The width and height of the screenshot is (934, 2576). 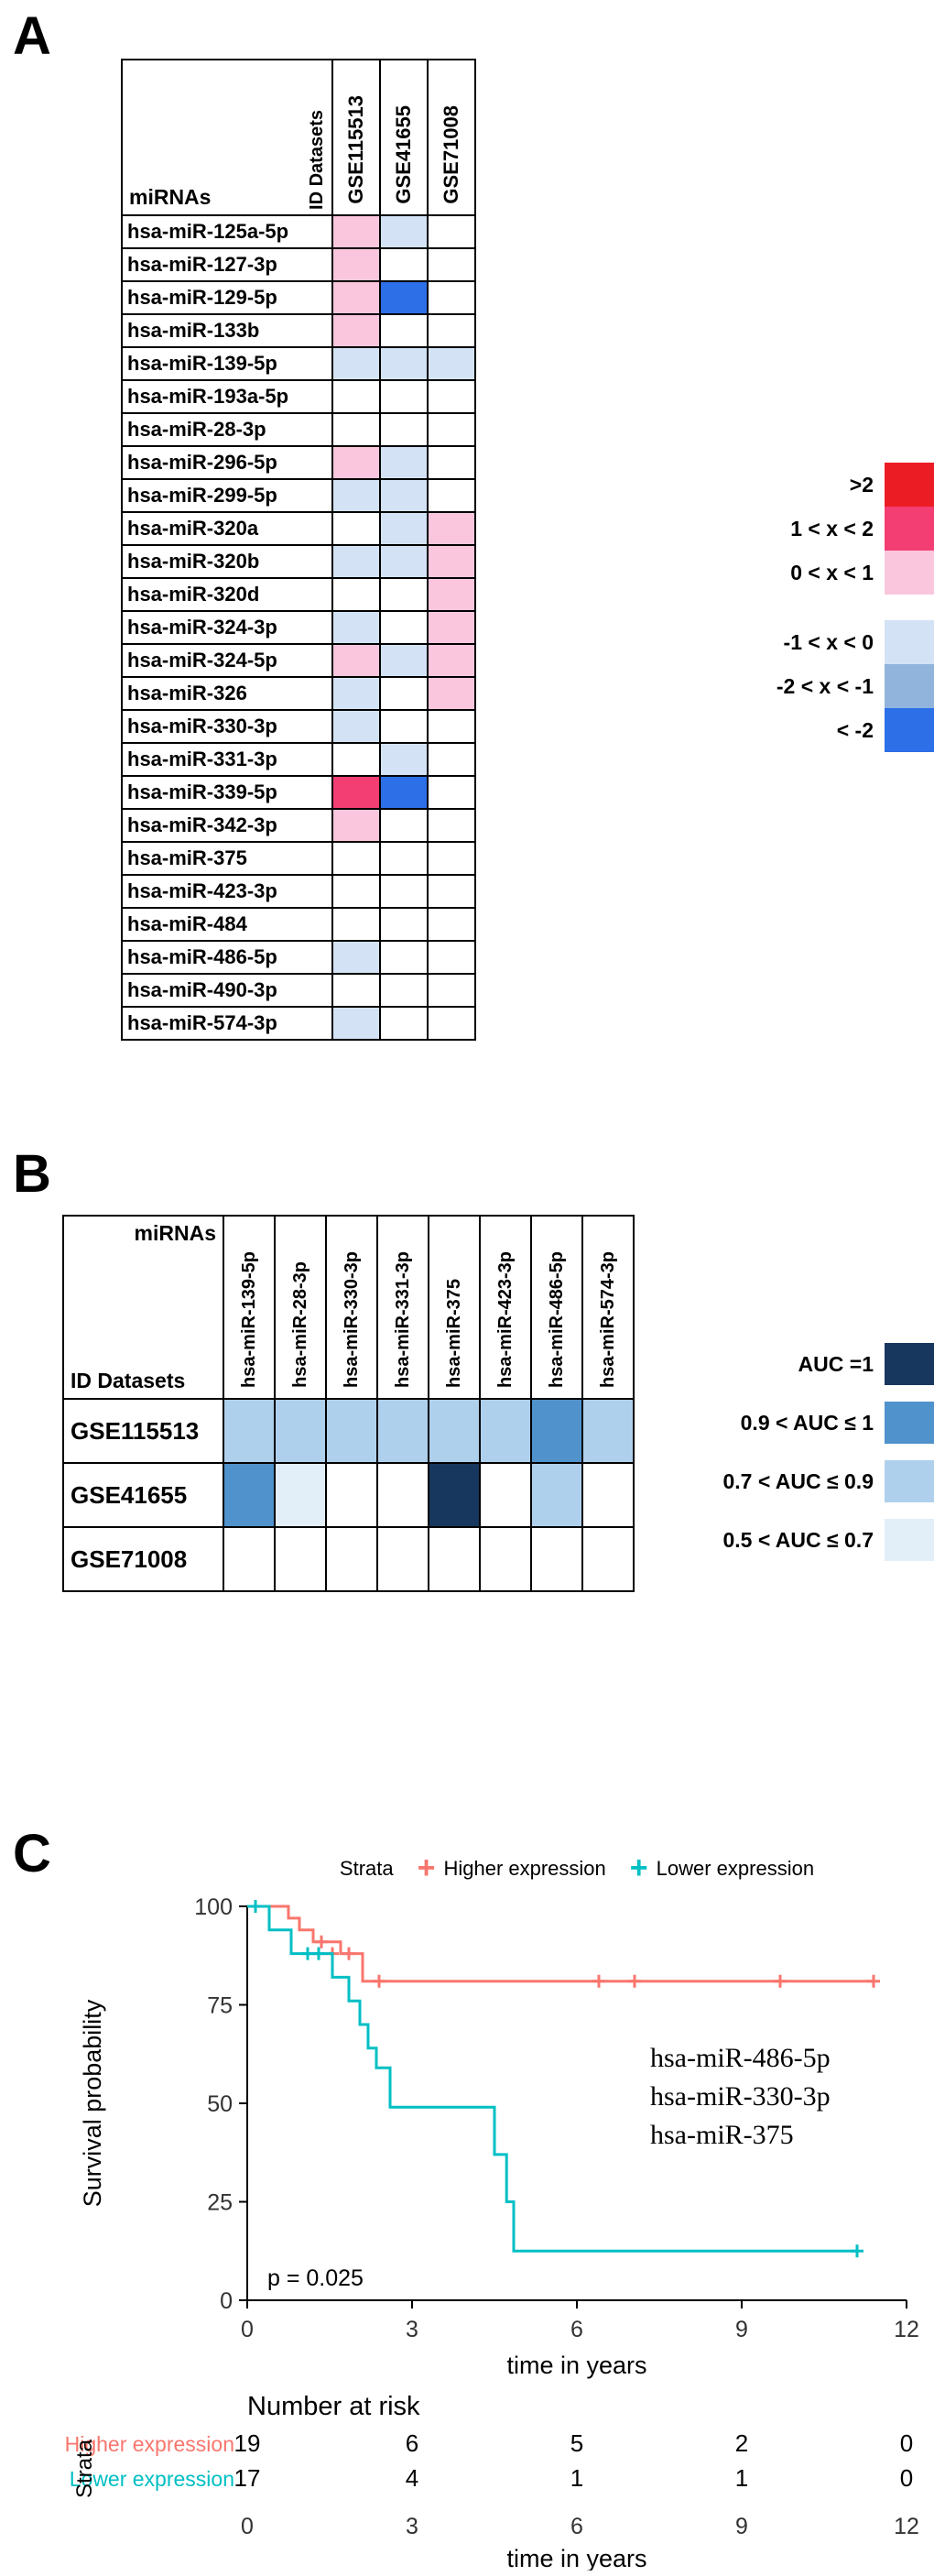 I want to click on risk-x-axis-title: time in years, so click(x=576, y=2558).